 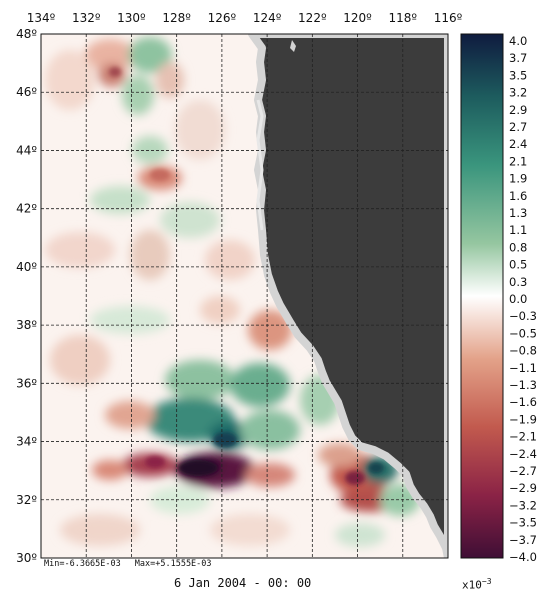 I want to click on colorbar-tick-label: 2.7, so click(x=518, y=127).